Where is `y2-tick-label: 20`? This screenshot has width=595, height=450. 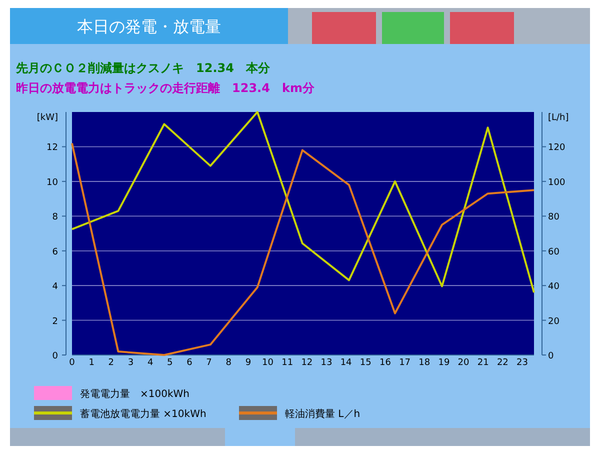
y2-tick-label: 20 is located at coordinates (554, 321).